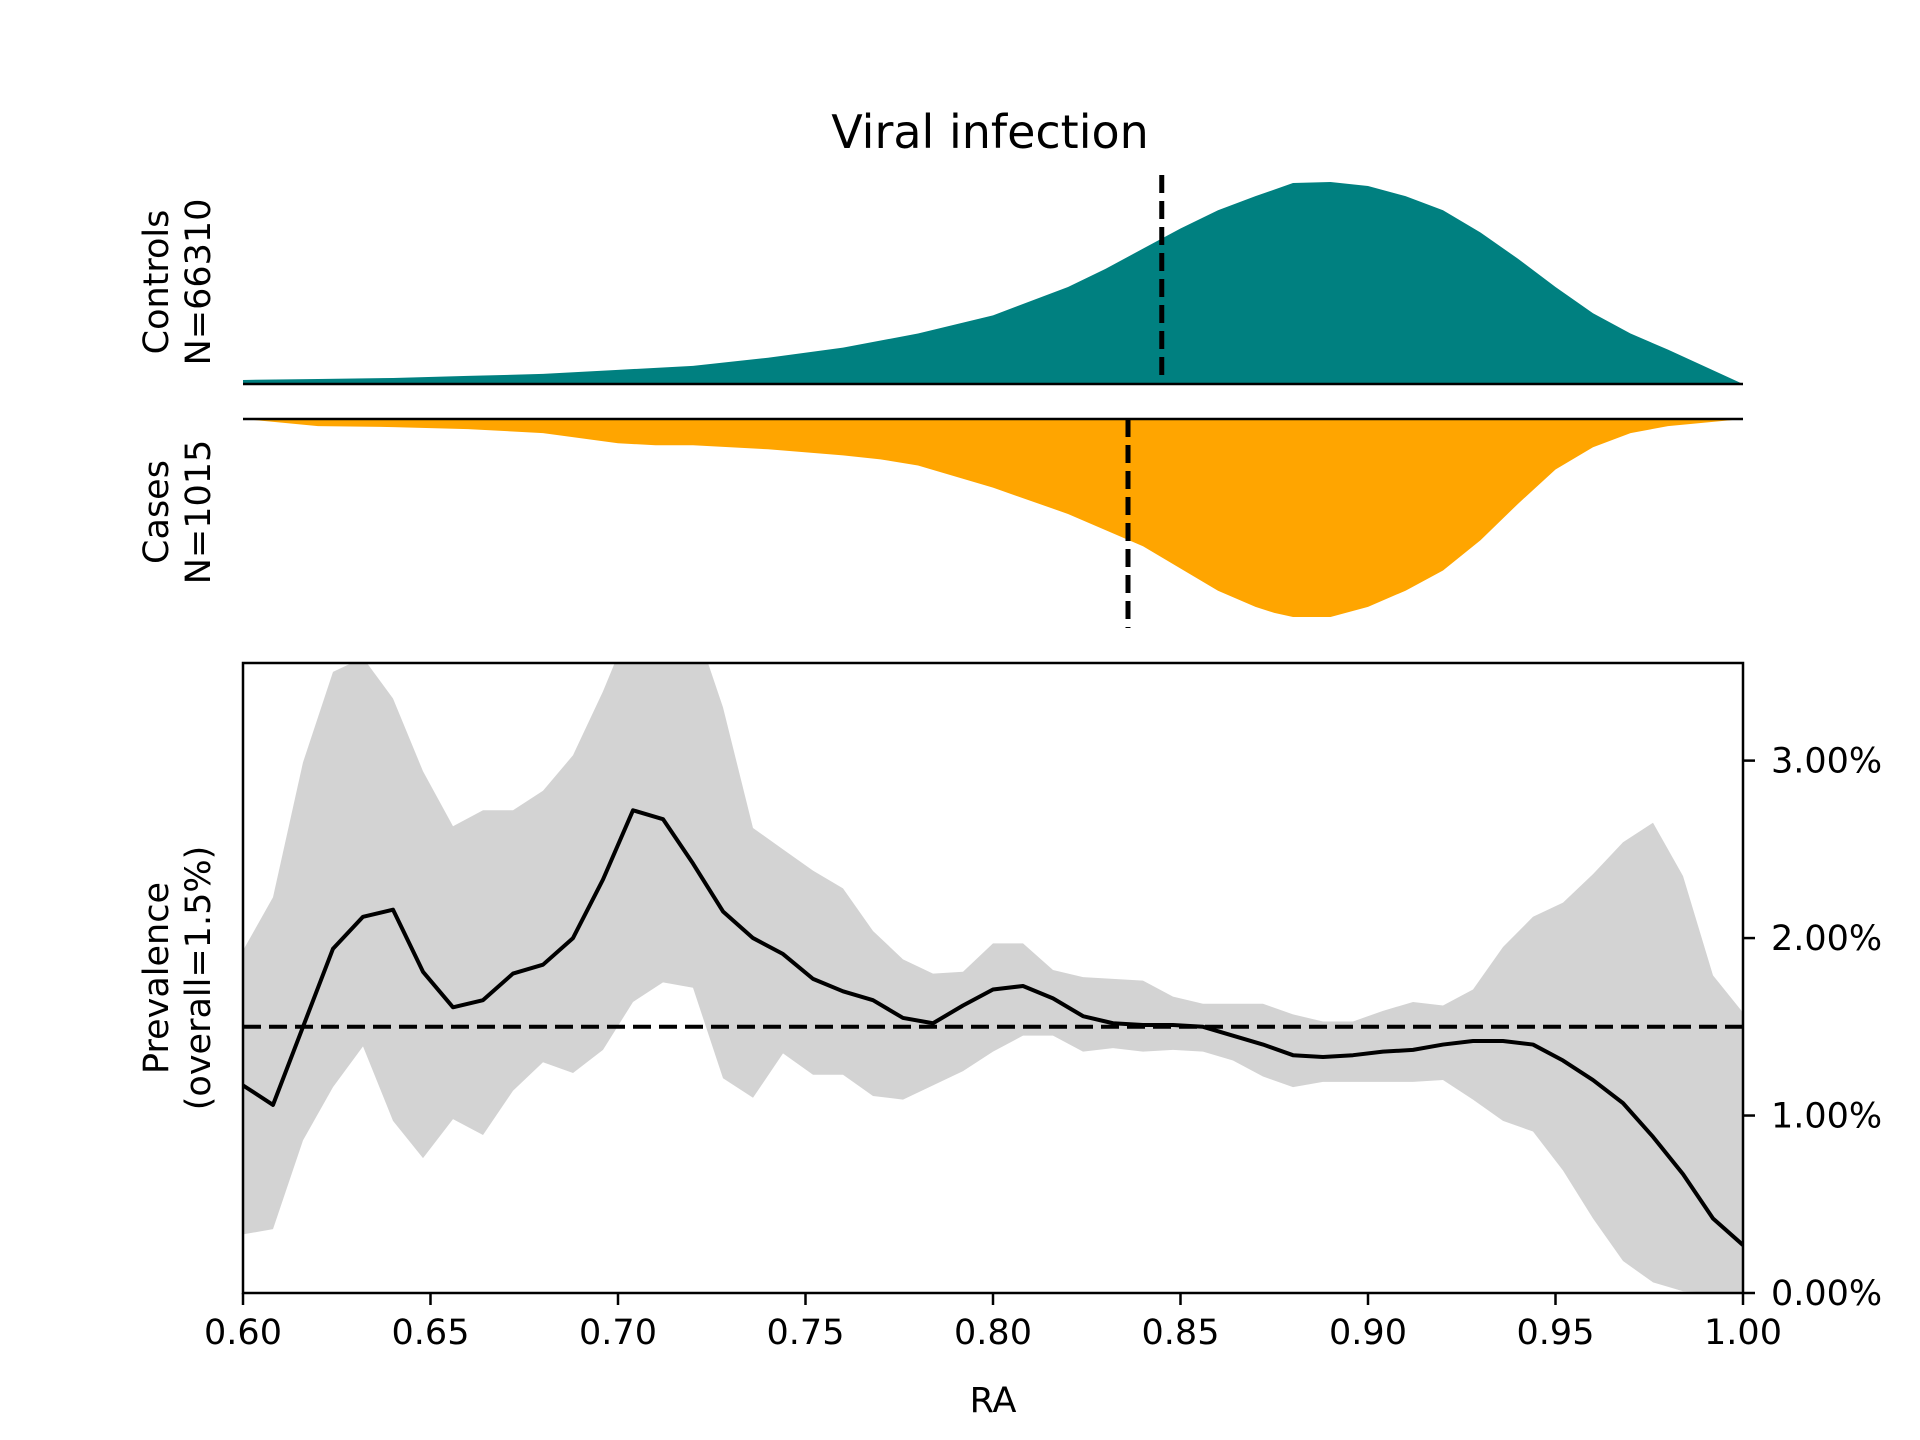 The image size is (1920, 1440). I want to click on x-tick-label: 0.60, so click(243, 1333).